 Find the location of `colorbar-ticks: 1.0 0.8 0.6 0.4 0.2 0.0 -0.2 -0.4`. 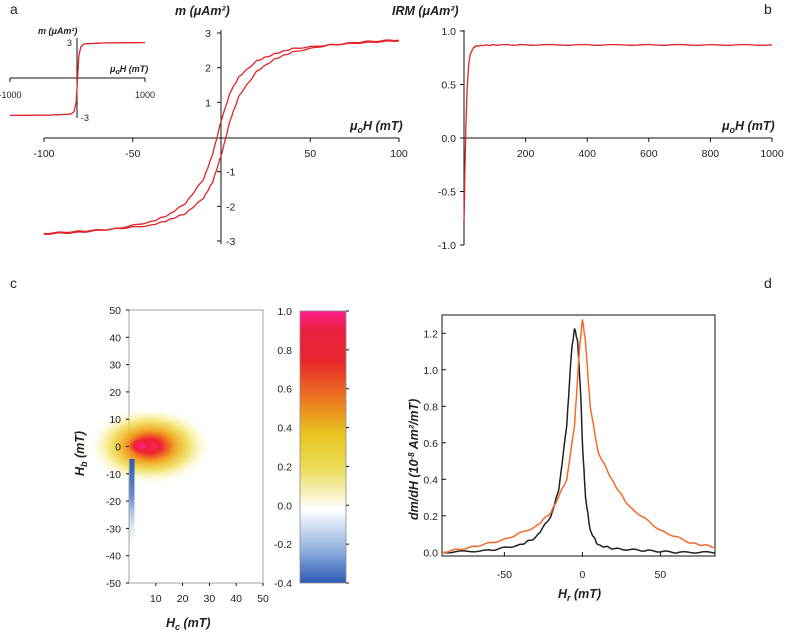

colorbar-ticks: 1.0 0.8 0.6 0.4 0.2 0.0 -0.2 -0.4 is located at coordinates (311, 448).